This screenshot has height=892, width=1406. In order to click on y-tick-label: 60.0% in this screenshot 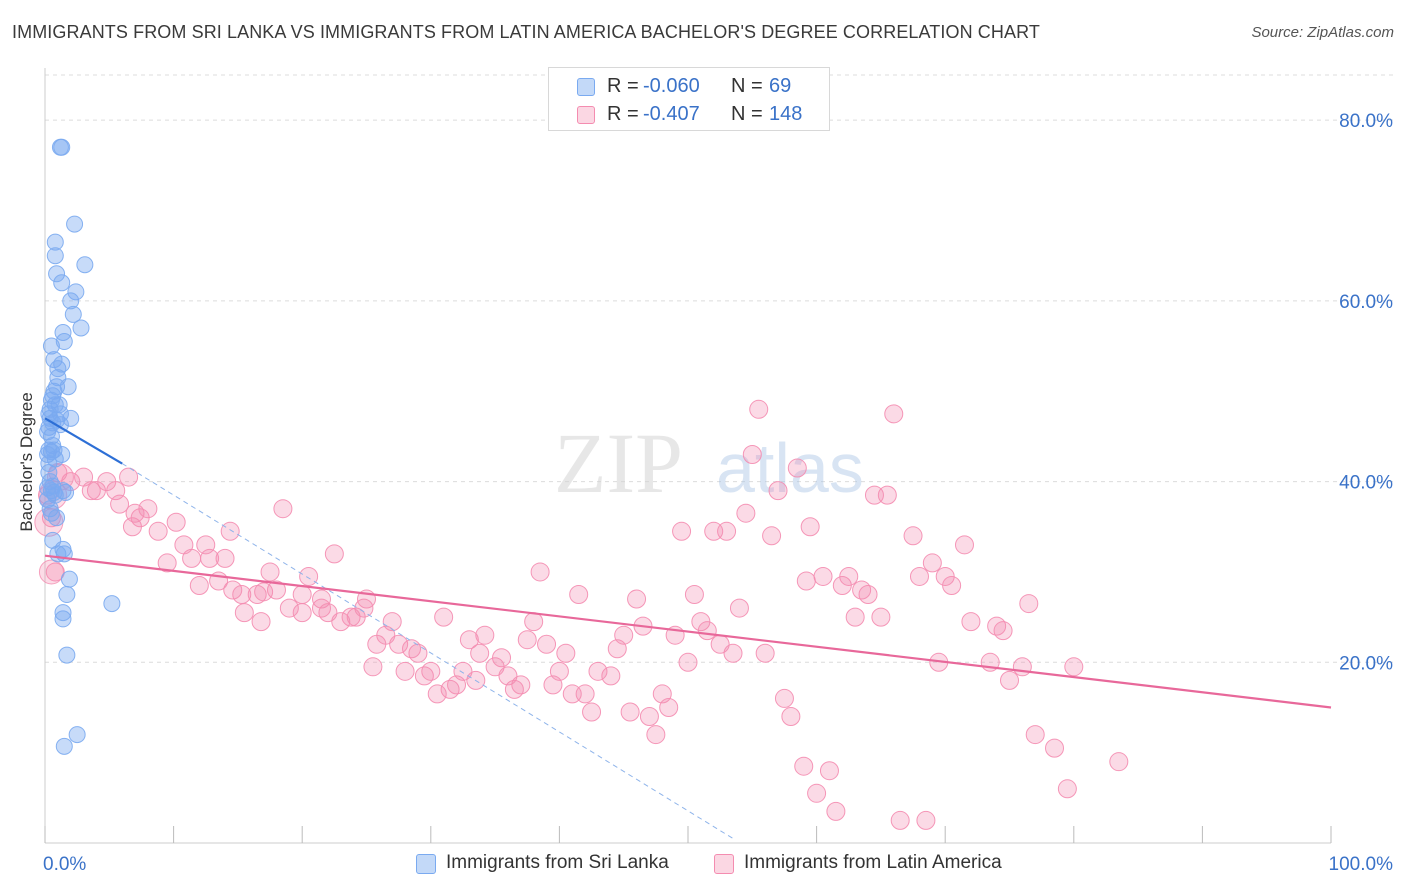, I will do `click(1366, 302)`.